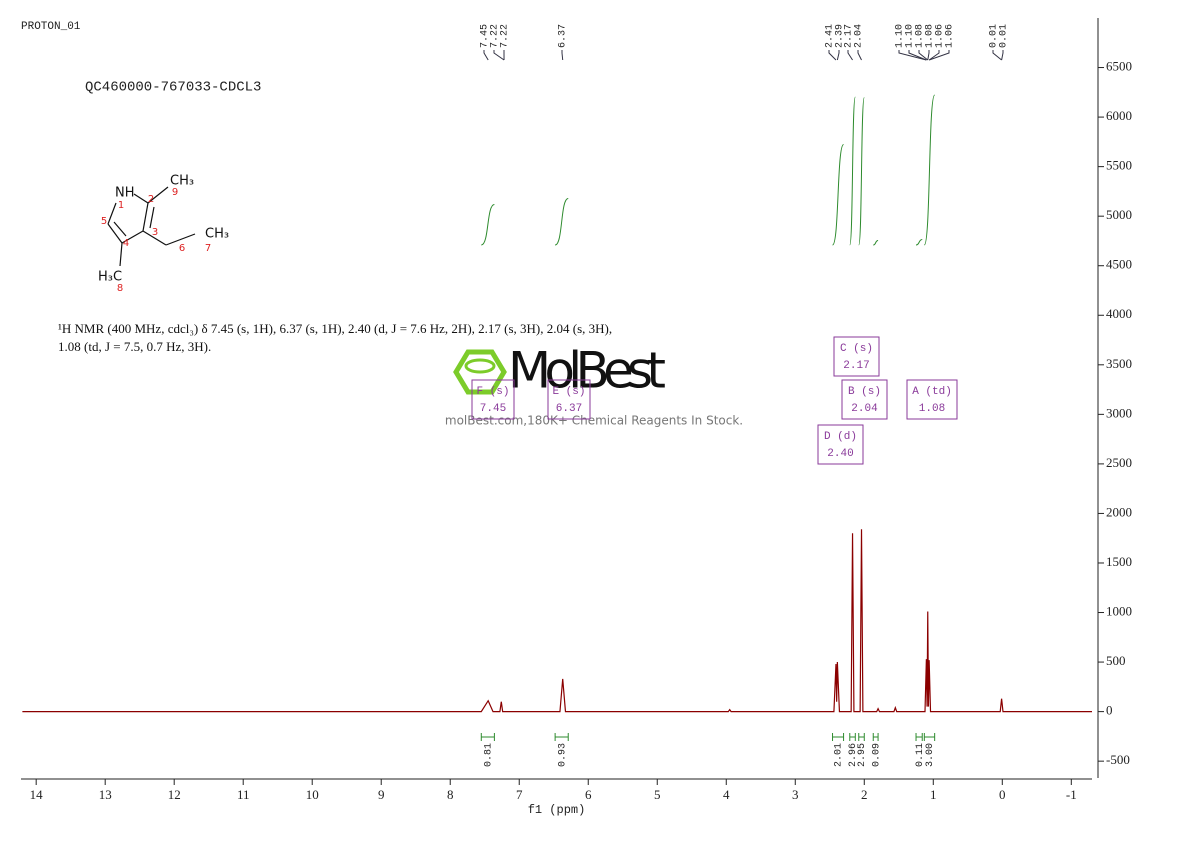 This screenshot has height=841, width=1190. Describe the element at coordinates (1119, 313) in the screenshot. I see `y-tick-label: 4000` at that location.